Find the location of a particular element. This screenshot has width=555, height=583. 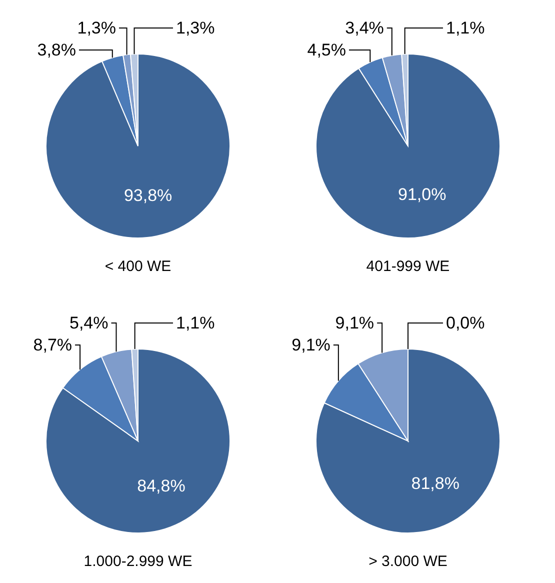

data-label: 91,0% is located at coordinates (422, 194).